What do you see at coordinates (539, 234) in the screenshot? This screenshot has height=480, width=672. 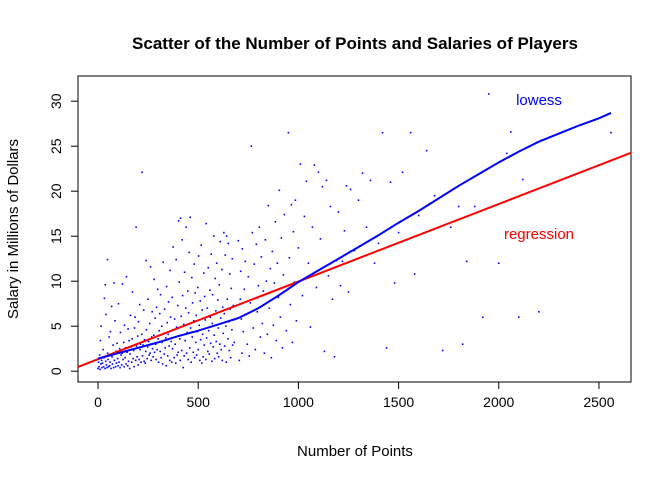 I see `regression-label: regression` at bounding box center [539, 234].